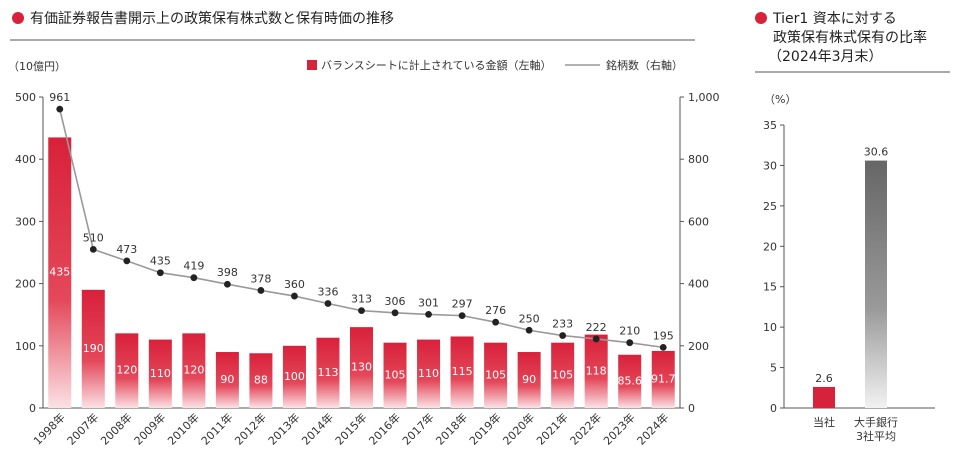 The image size is (960, 457). What do you see at coordinates (361, 299) in the screenshot?
I see `line-point-label: 313` at bounding box center [361, 299].